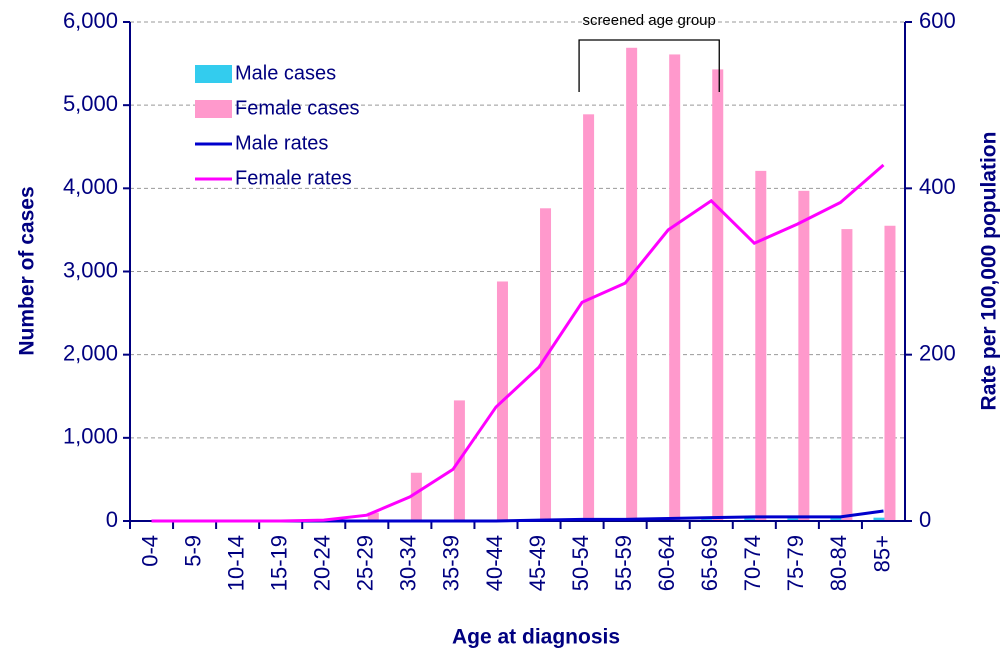 This screenshot has width=1006, height=656. Describe the element at coordinates (235, 563) in the screenshot. I see `x-tick-label: 10-14` at that location.